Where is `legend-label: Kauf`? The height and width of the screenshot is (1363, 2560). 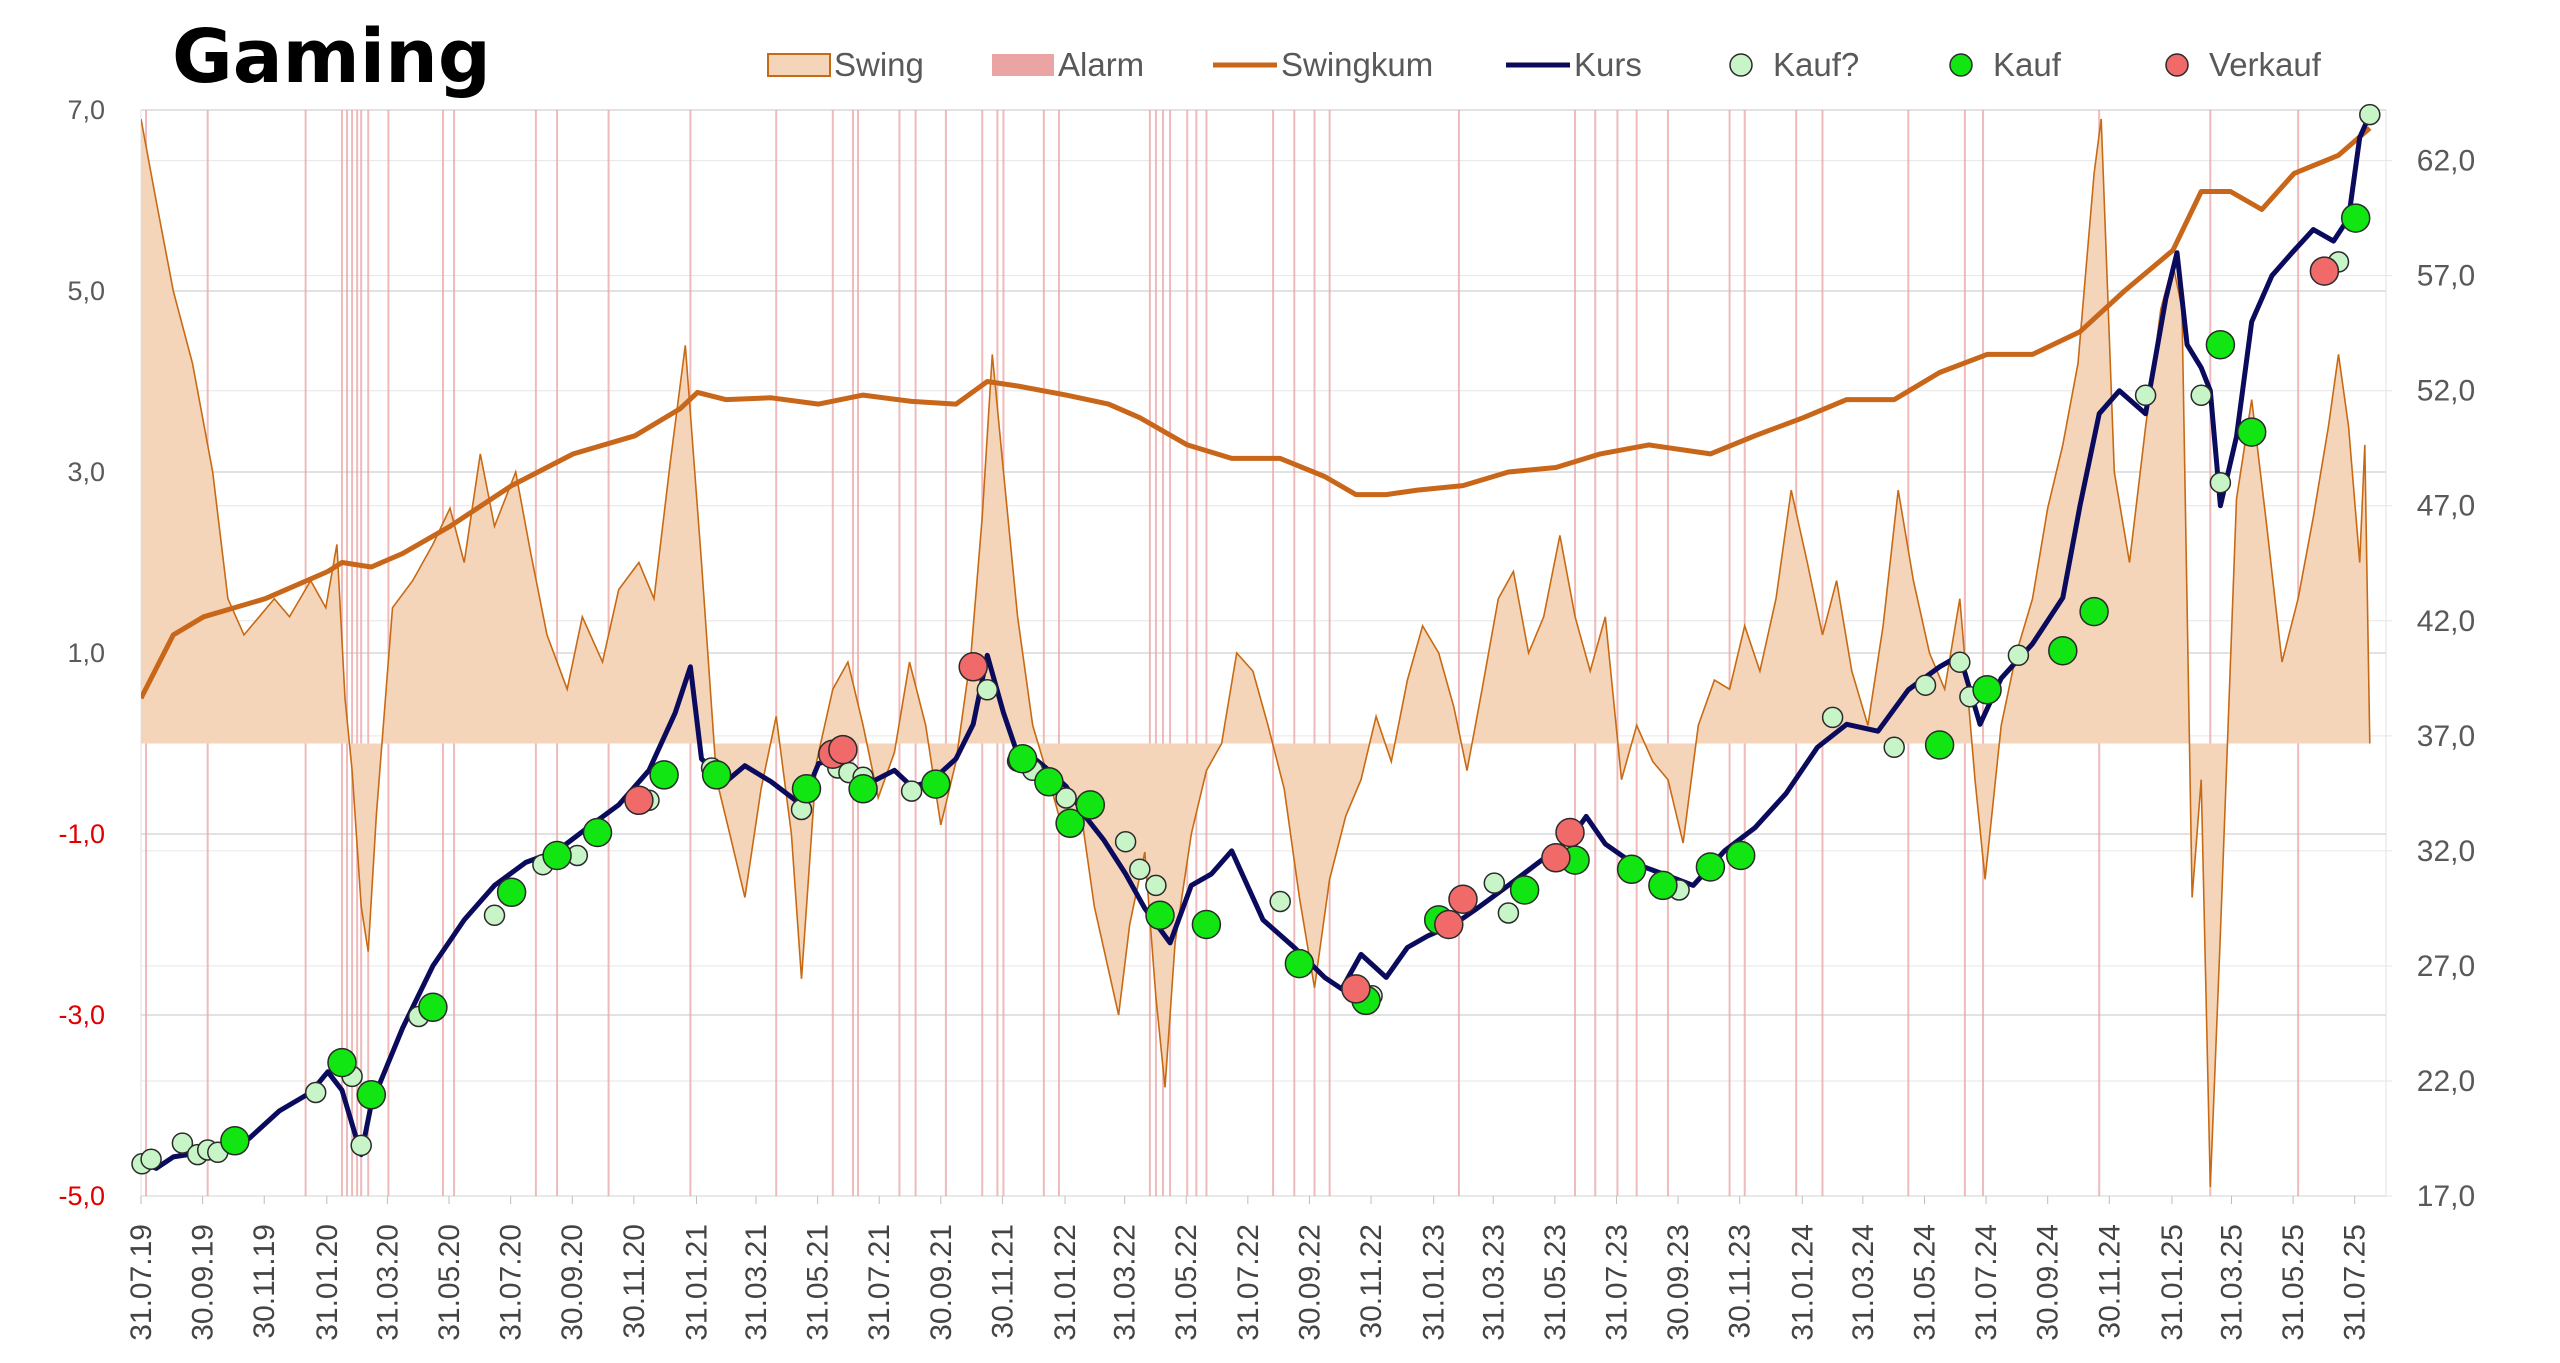 legend-label: Kauf is located at coordinates (2027, 64).